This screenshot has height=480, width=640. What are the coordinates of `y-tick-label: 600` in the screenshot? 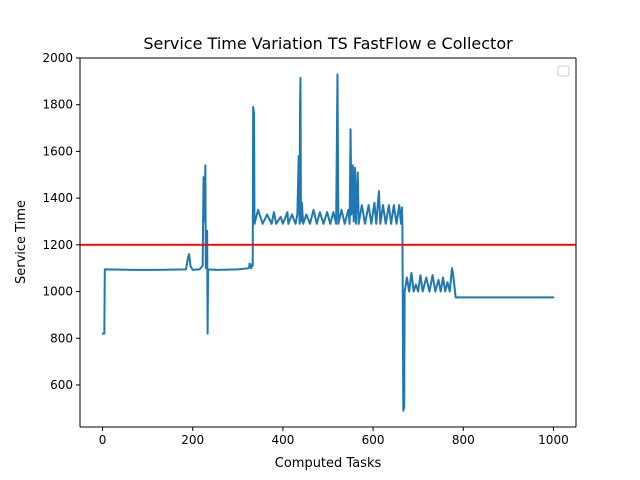 It's located at (61, 385).